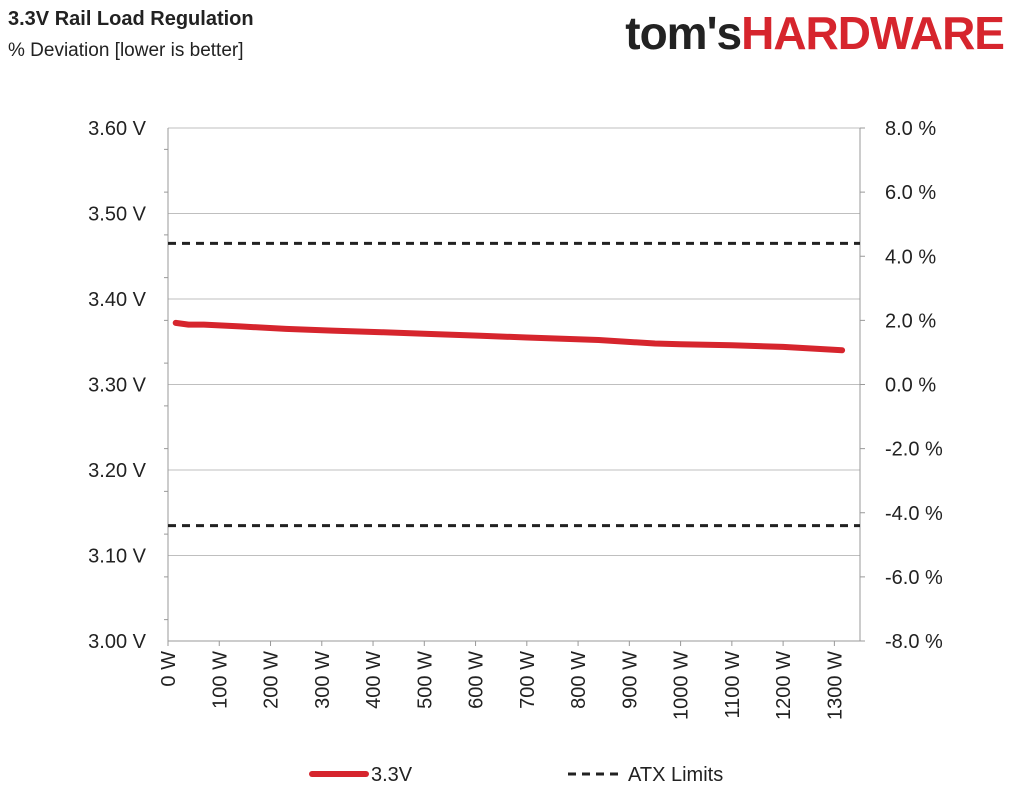  What do you see at coordinates (374, 680) in the screenshot?
I see `x-tick-label: 400 W` at bounding box center [374, 680].